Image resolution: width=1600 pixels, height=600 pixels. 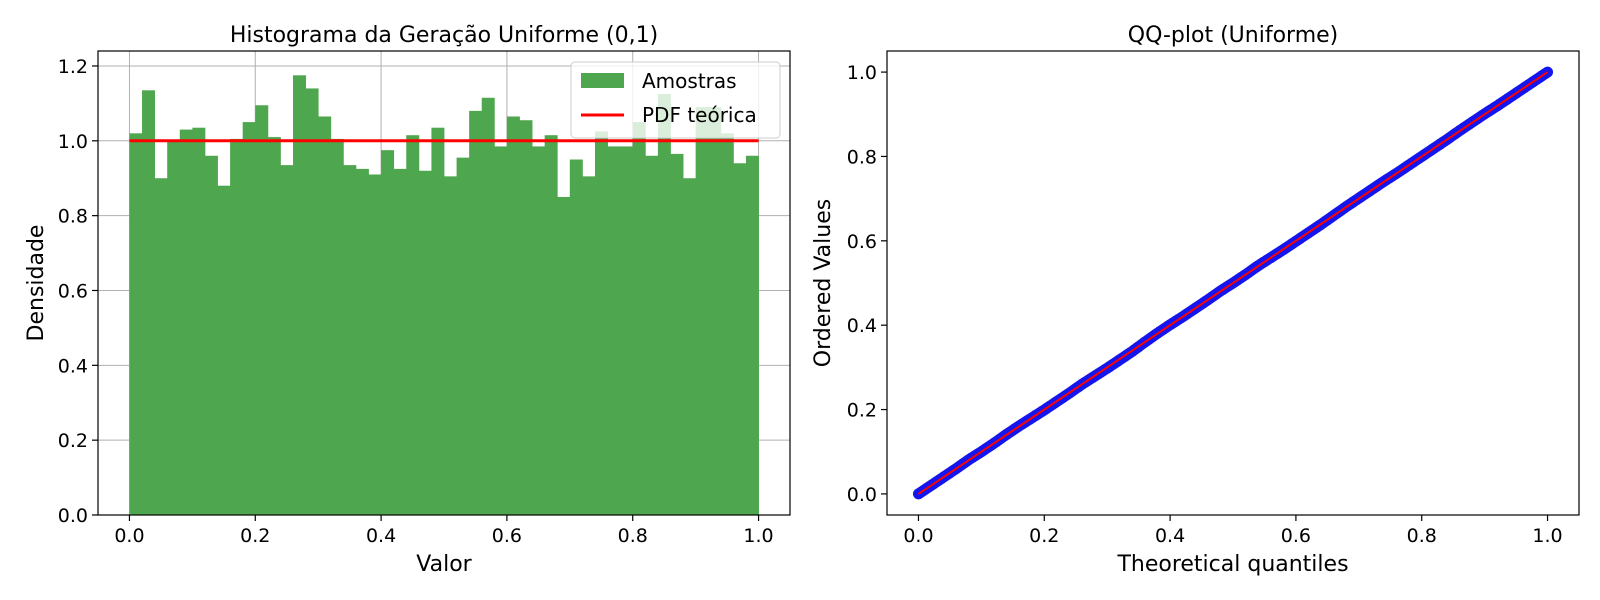 What do you see at coordinates (758, 536) in the screenshot?
I see `histogram-x-tick-label: 1.0` at bounding box center [758, 536].